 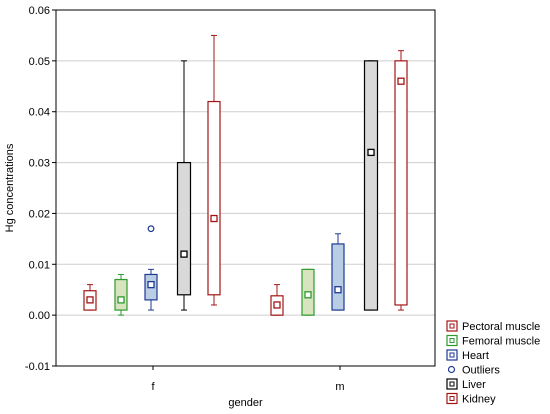 I want to click on legend-swatch-circle, so click(x=451, y=369).